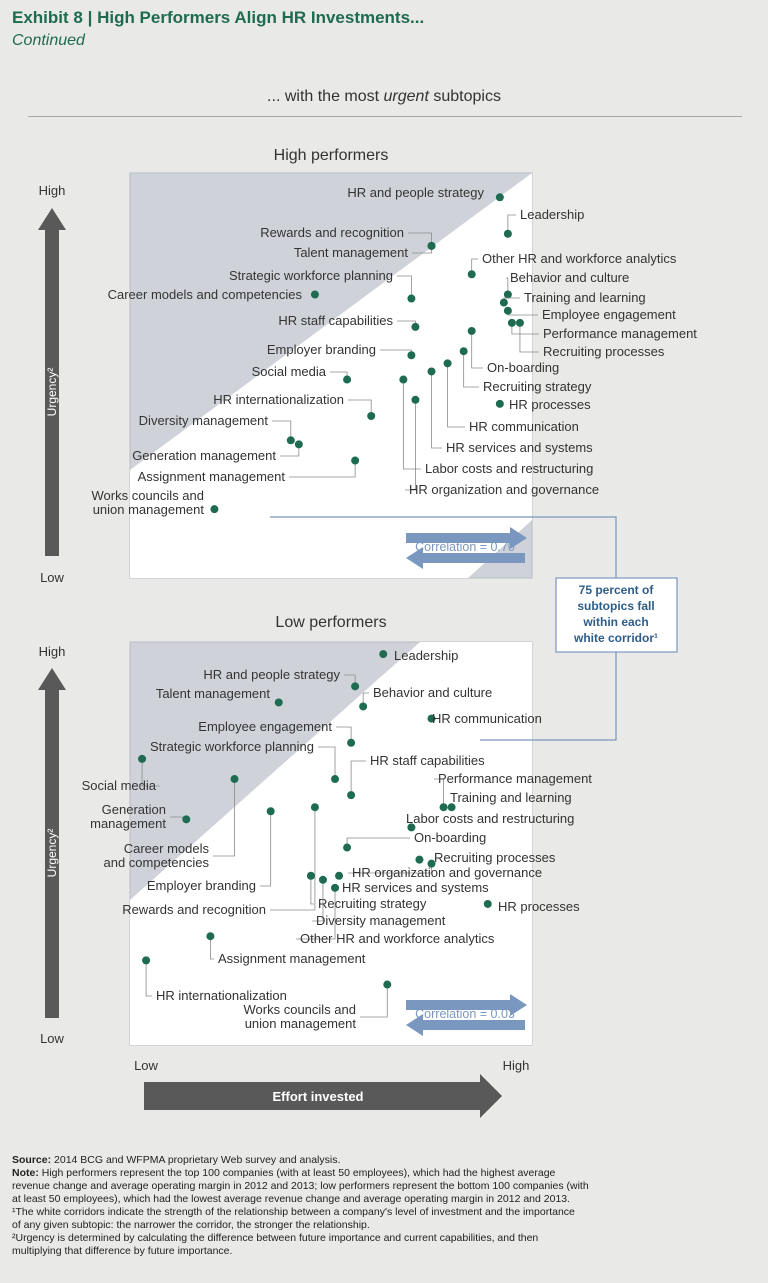 This screenshot has width=768, height=1283. I want to click on callout-line: within each, so click(615, 622).